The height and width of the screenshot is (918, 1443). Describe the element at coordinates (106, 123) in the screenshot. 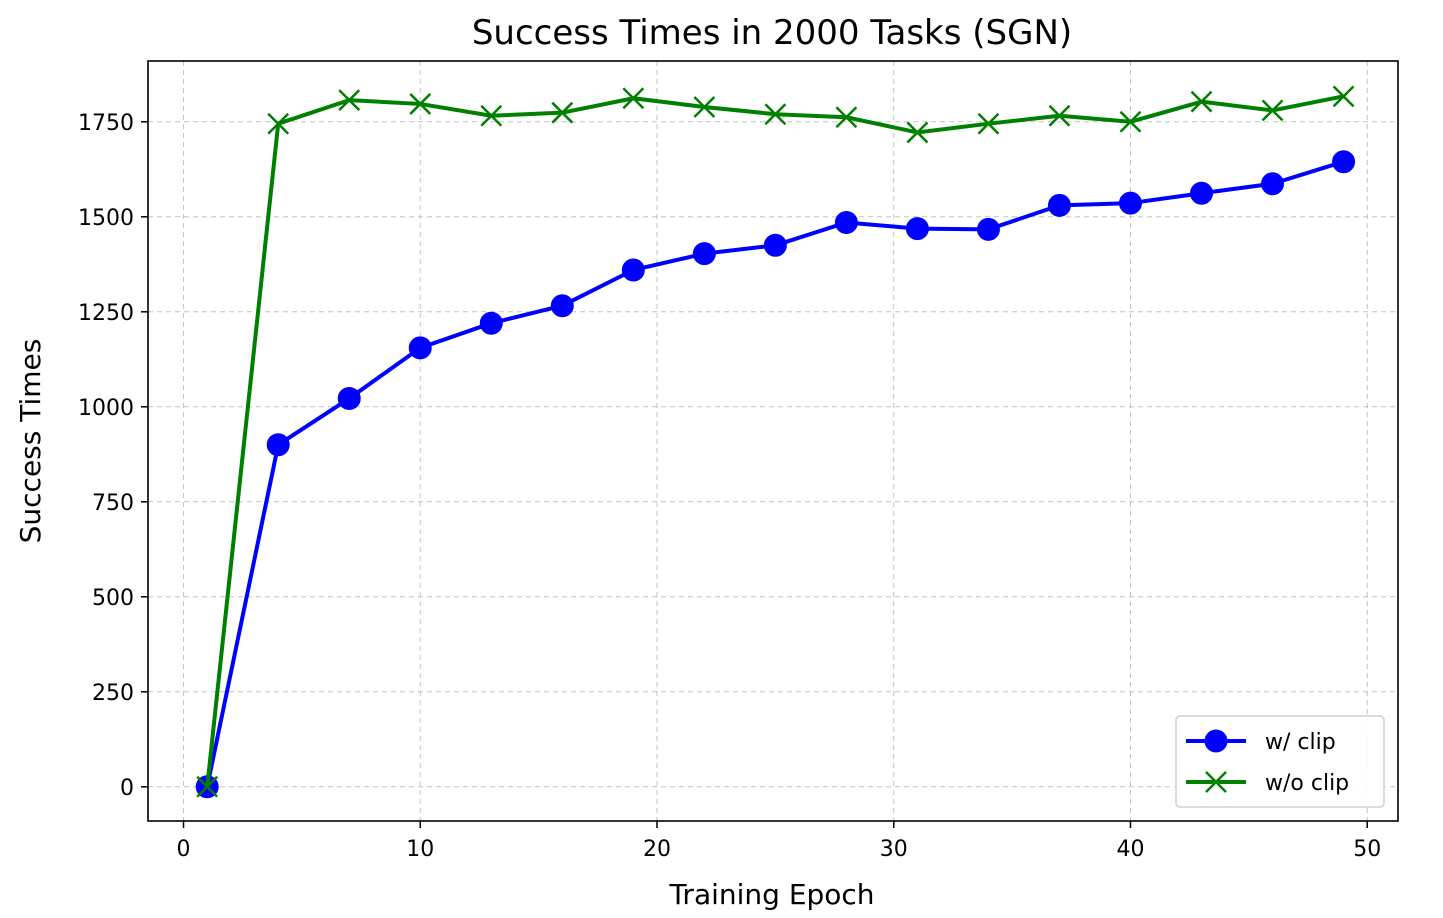

I see `y-tick-label: 1750` at that location.